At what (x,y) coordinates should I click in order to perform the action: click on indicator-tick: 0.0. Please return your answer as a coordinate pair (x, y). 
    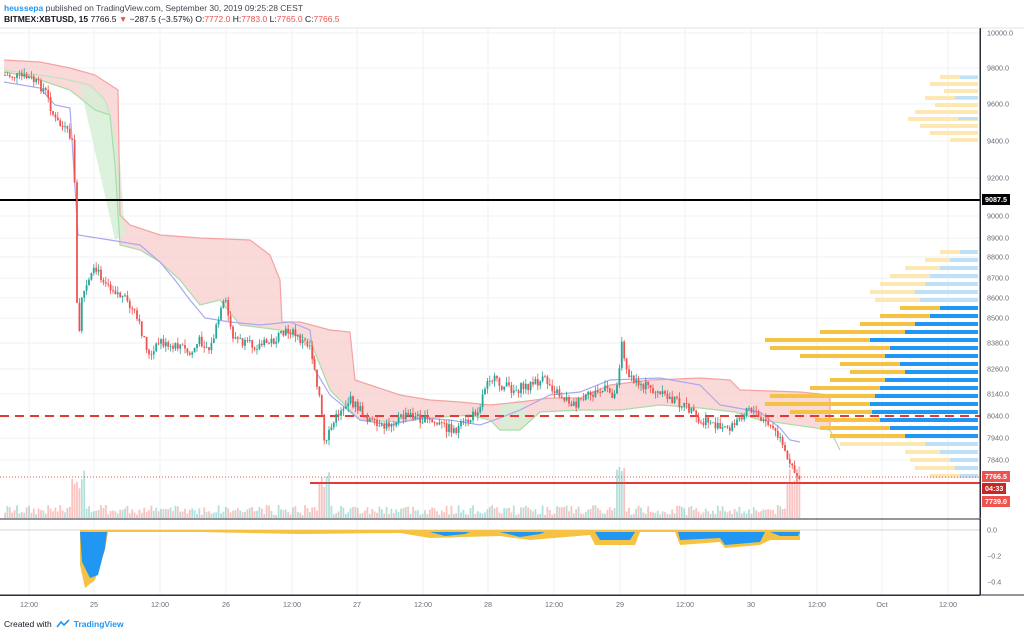
    Looking at the image, I should click on (992, 530).